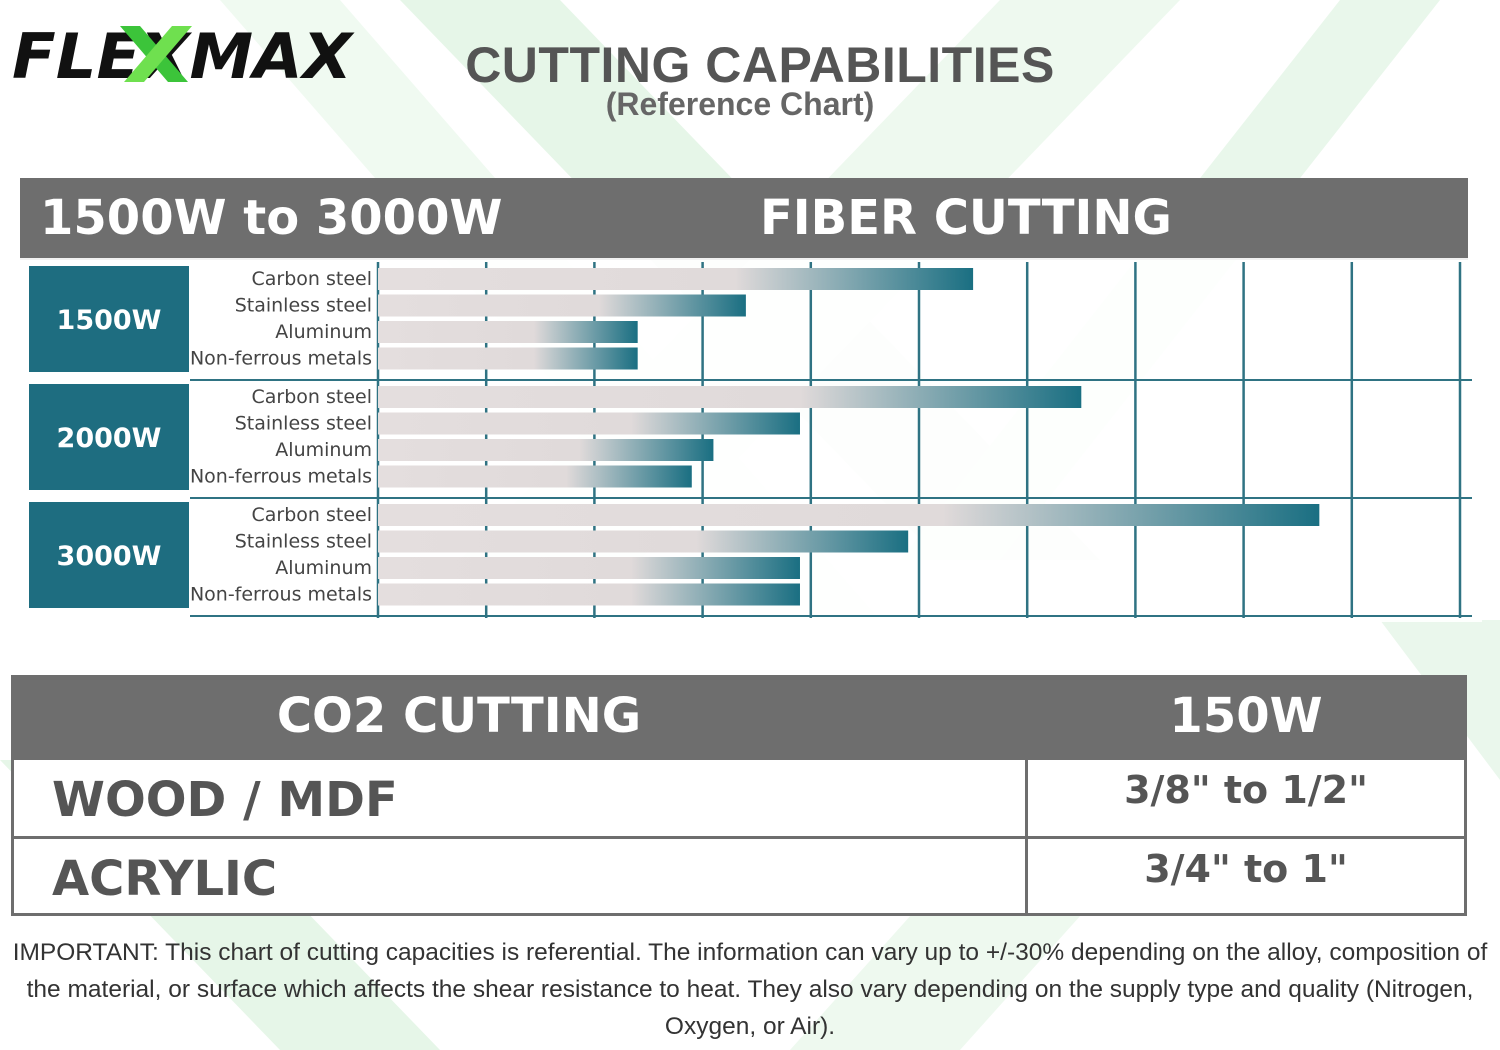 This screenshot has width=1500, height=1050. Describe the element at coordinates (1246, 716) in the screenshot. I see `co2-power: 150W` at that location.